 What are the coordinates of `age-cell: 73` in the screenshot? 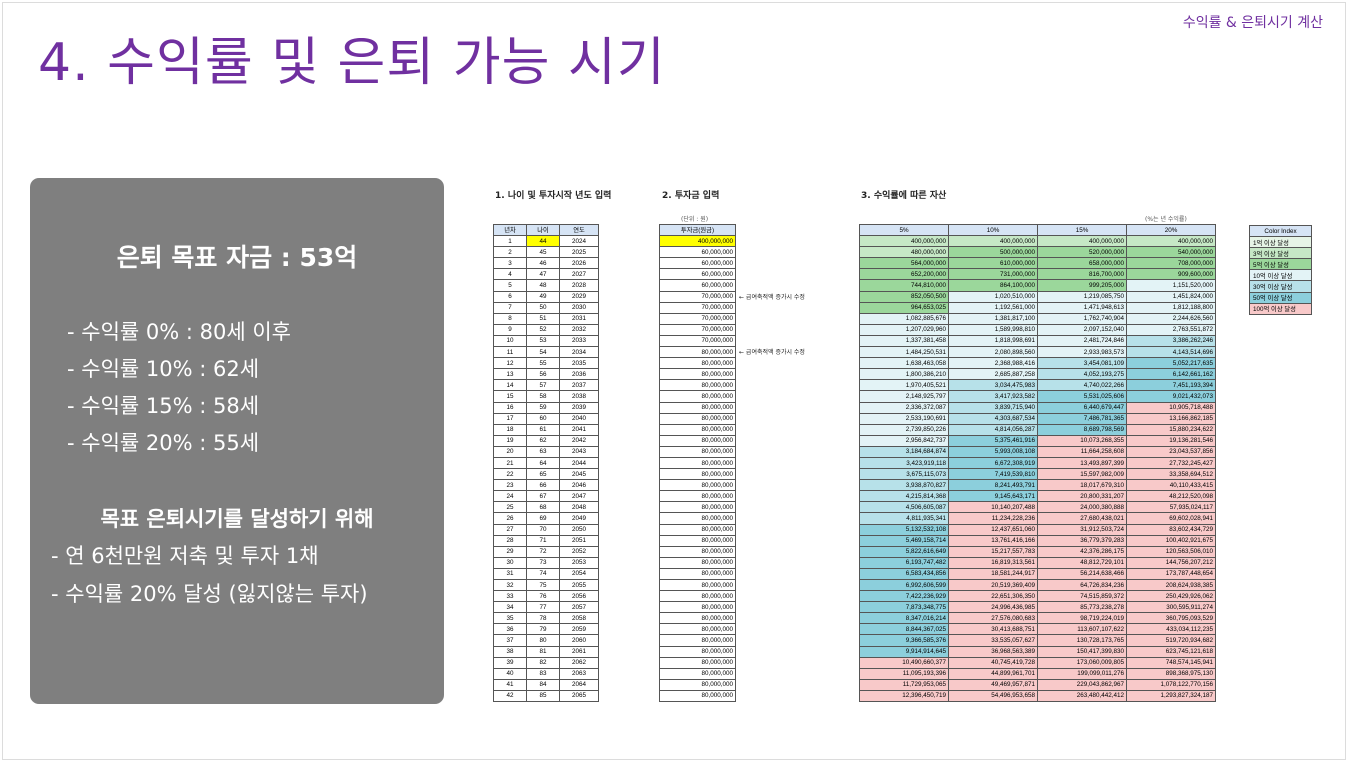 It's located at (543, 562).